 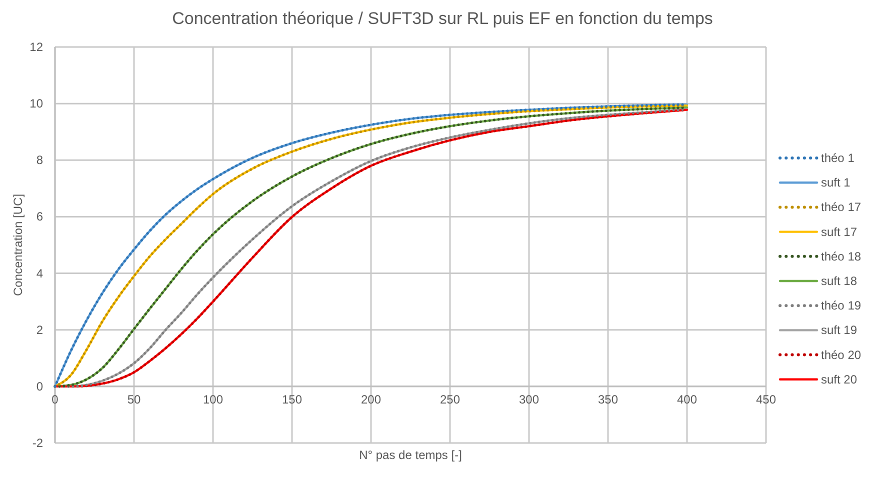 What do you see at coordinates (134, 399) in the screenshot?
I see `x-tick-label: 50` at bounding box center [134, 399].